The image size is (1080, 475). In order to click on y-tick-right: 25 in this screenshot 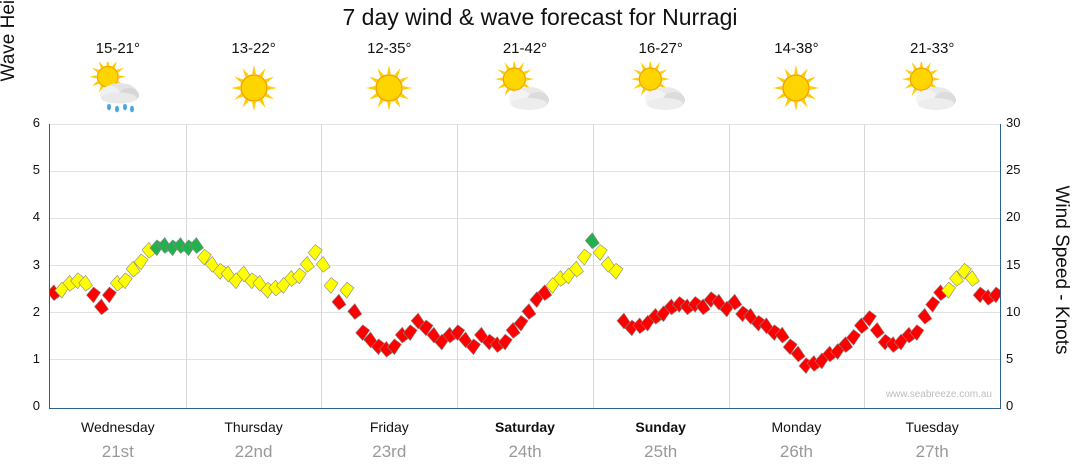, I will do `click(1013, 170)`.